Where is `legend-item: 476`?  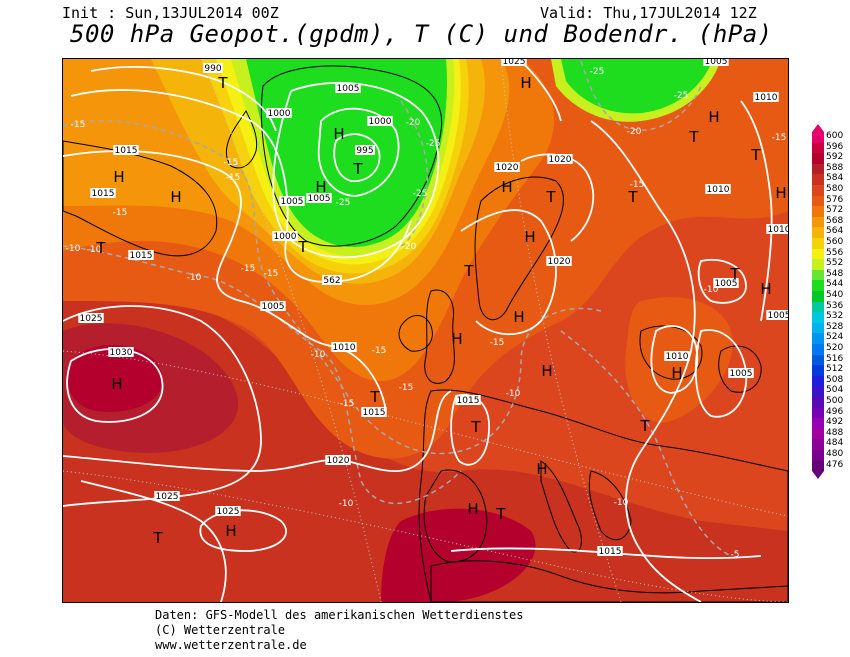 legend-item: 476 is located at coordinates (831, 465).